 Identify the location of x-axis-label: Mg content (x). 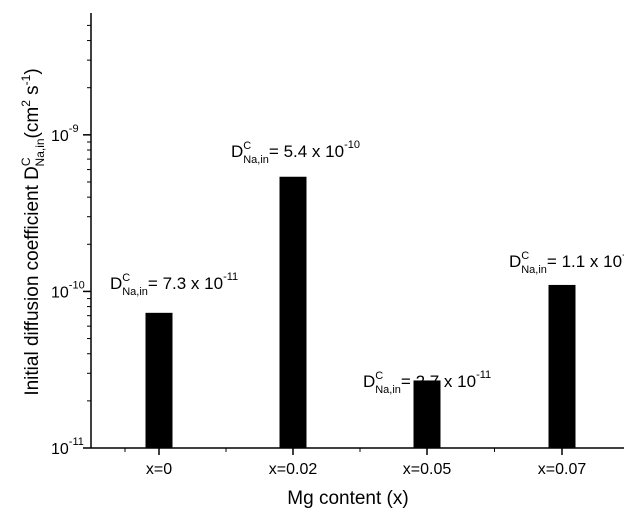
(347, 498).